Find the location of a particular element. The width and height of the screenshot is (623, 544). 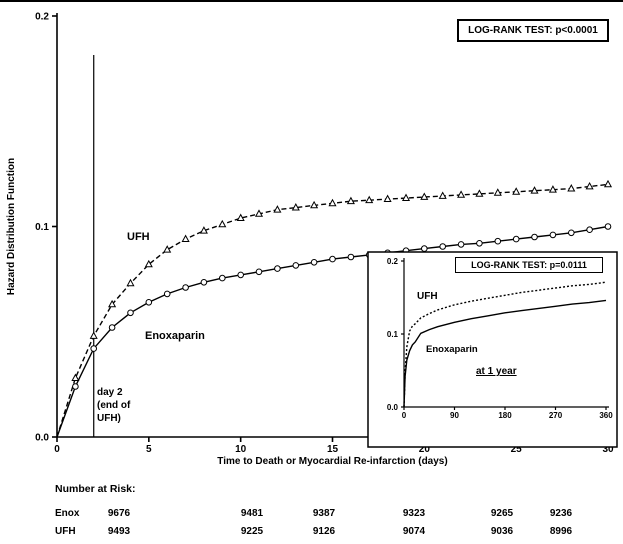

risk-value-enox: 9387 is located at coordinates (324, 513).